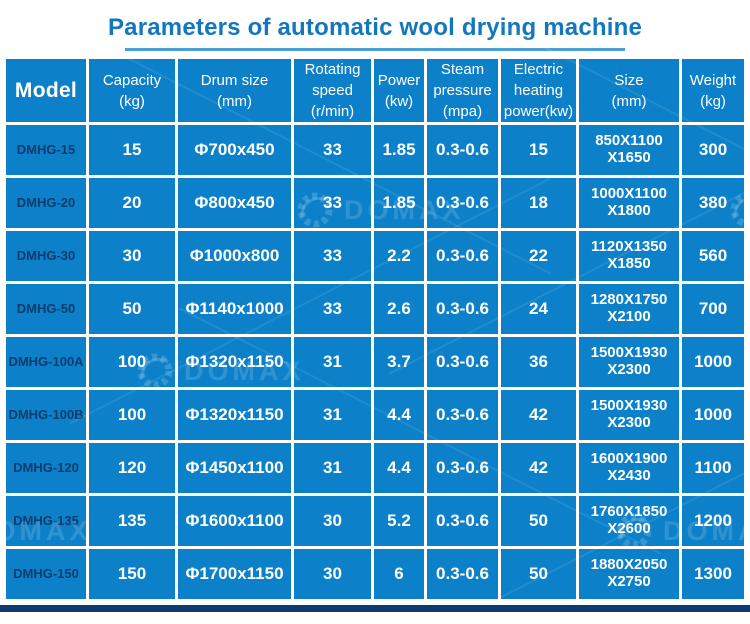 Image resolution: width=750 pixels, height=624 pixels. What do you see at coordinates (399, 574) in the screenshot?
I see `cell-power: 6` at bounding box center [399, 574].